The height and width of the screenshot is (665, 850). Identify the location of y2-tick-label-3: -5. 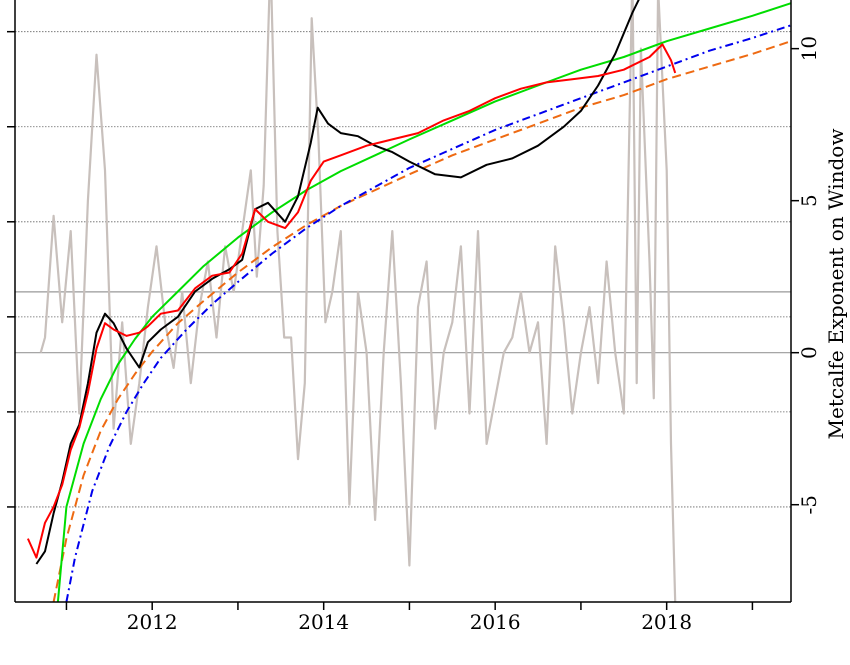
(809, 504).